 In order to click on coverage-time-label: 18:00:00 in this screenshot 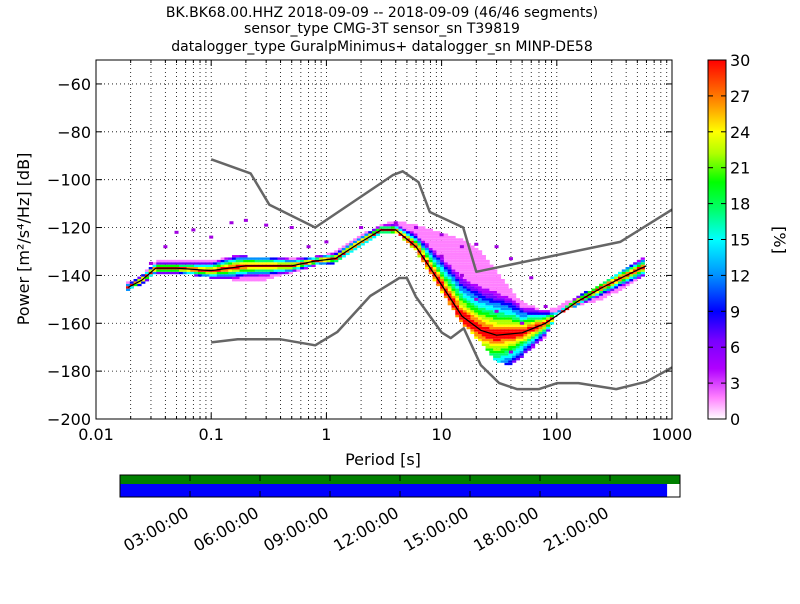, I will do `click(506, 529)`.